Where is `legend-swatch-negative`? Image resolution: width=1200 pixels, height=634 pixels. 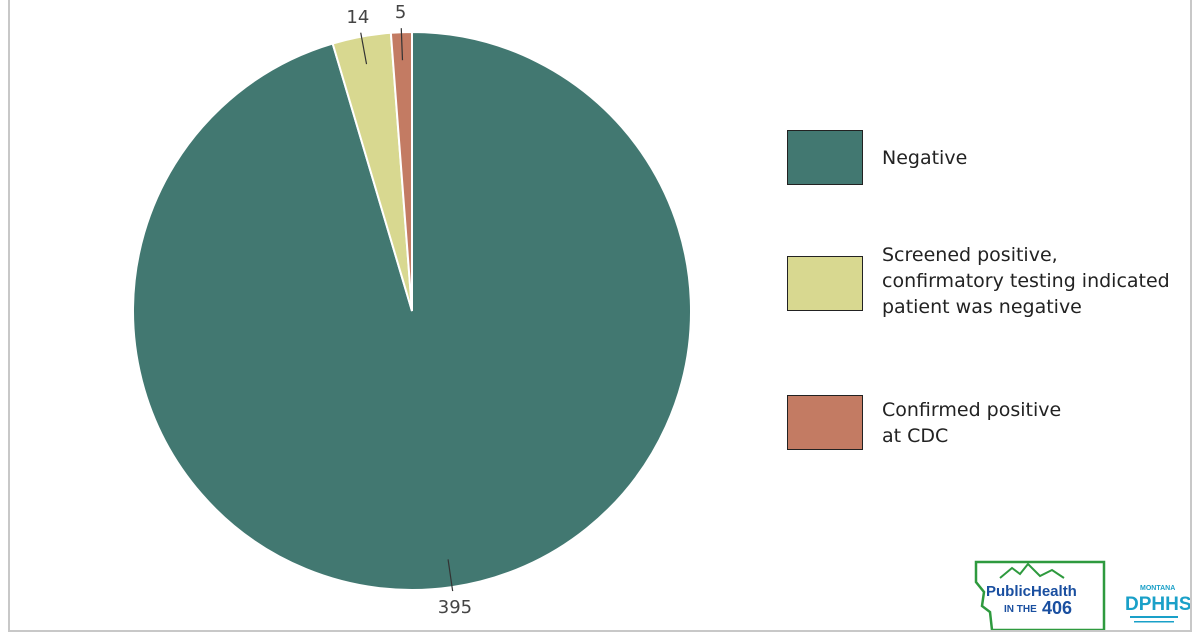 legend-swatch-negative is located at coordinates (825, 157).